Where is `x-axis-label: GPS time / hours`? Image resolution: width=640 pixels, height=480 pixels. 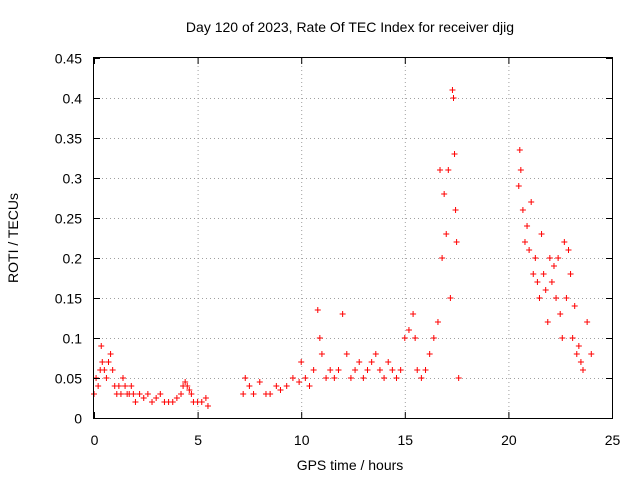
x-axis-label: GPS time / hours is located at coordinates (350, 465).